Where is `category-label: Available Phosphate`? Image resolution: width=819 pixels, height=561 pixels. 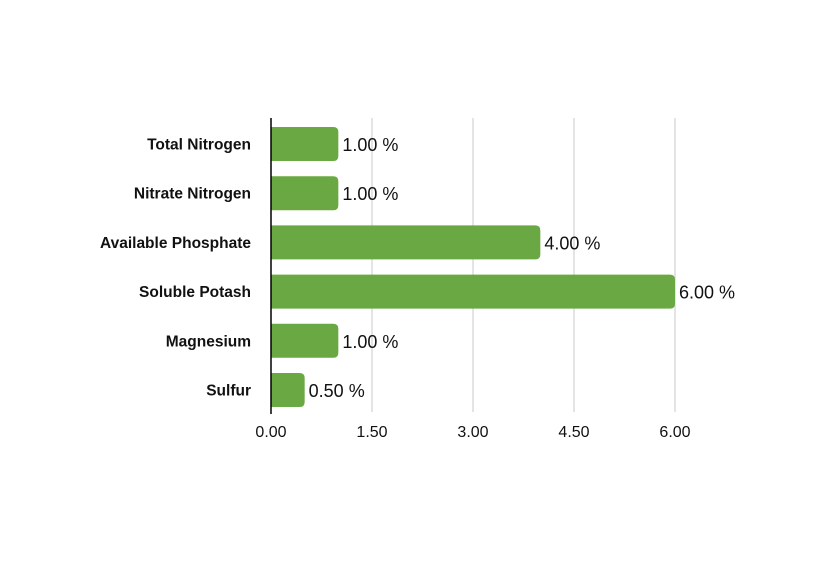
category-label: Available Phosphate is located at coordinates (175, 243).